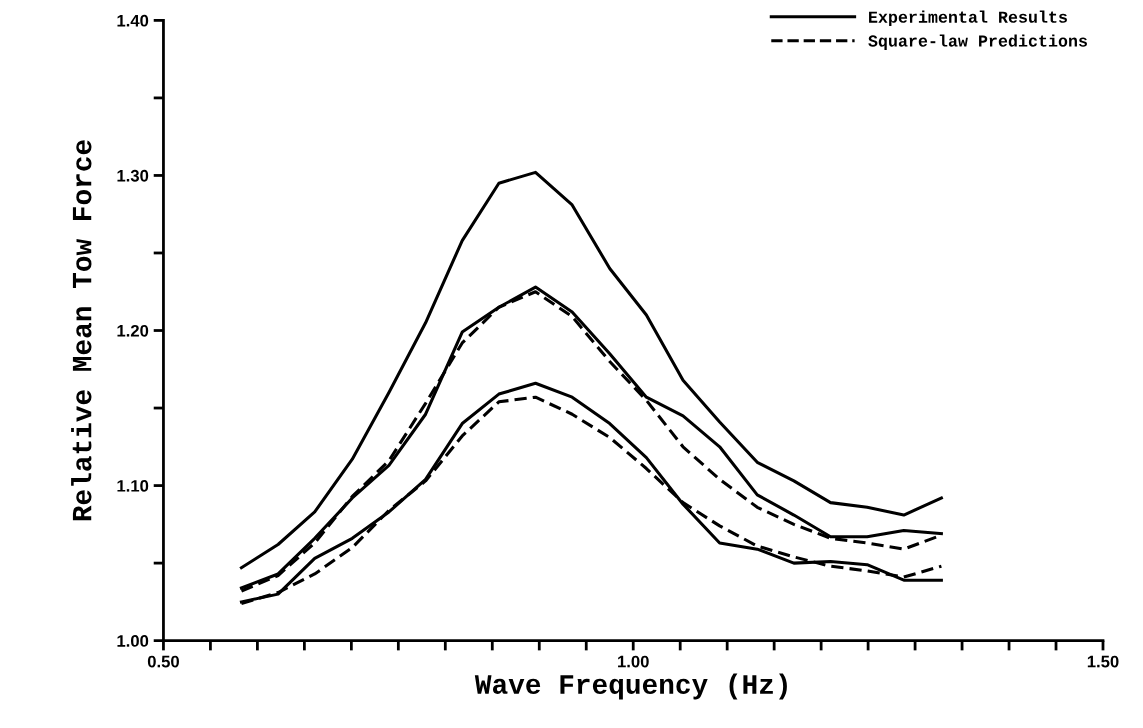 Image resolution: width=1143 pixels, height=728 pixels. I want to click on x-axis-title: Wave Frequency (Hz), so click(630, 686).